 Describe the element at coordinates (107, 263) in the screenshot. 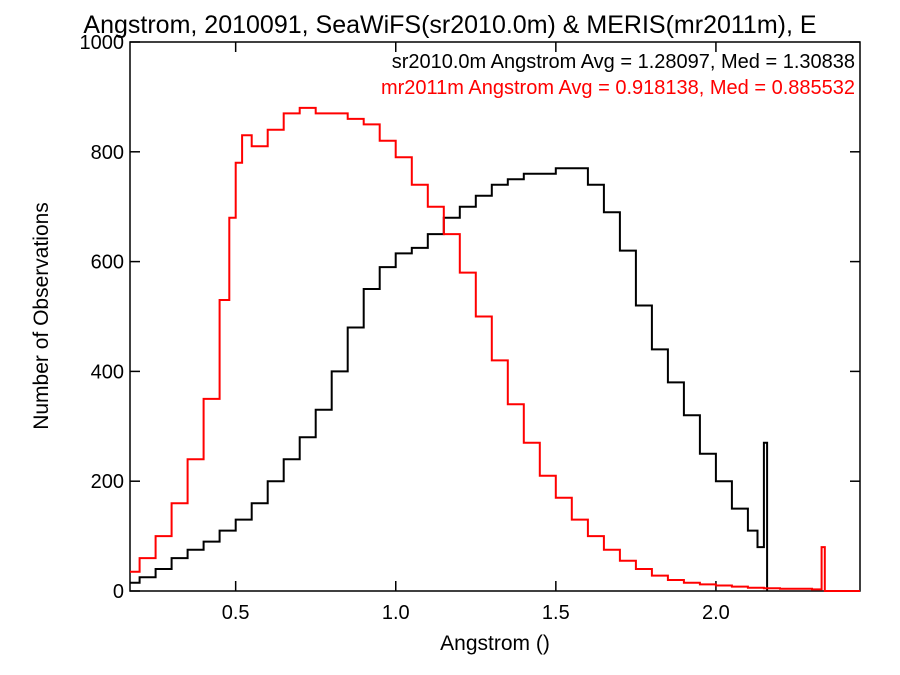

I see `y-tick-label: 600` at that location.